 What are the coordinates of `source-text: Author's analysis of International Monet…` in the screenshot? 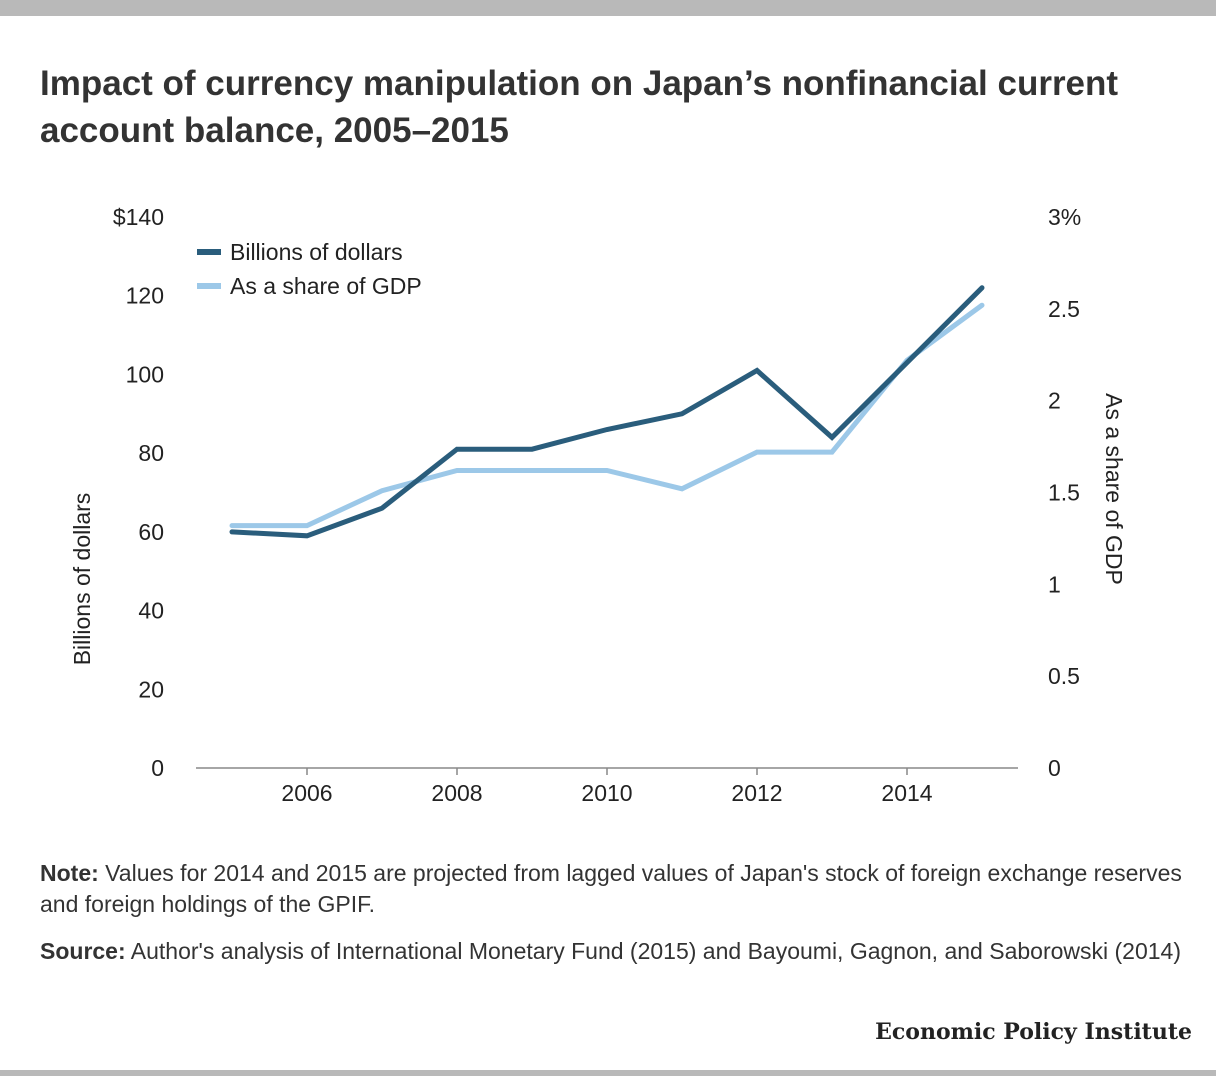 It's located at (655, 951).